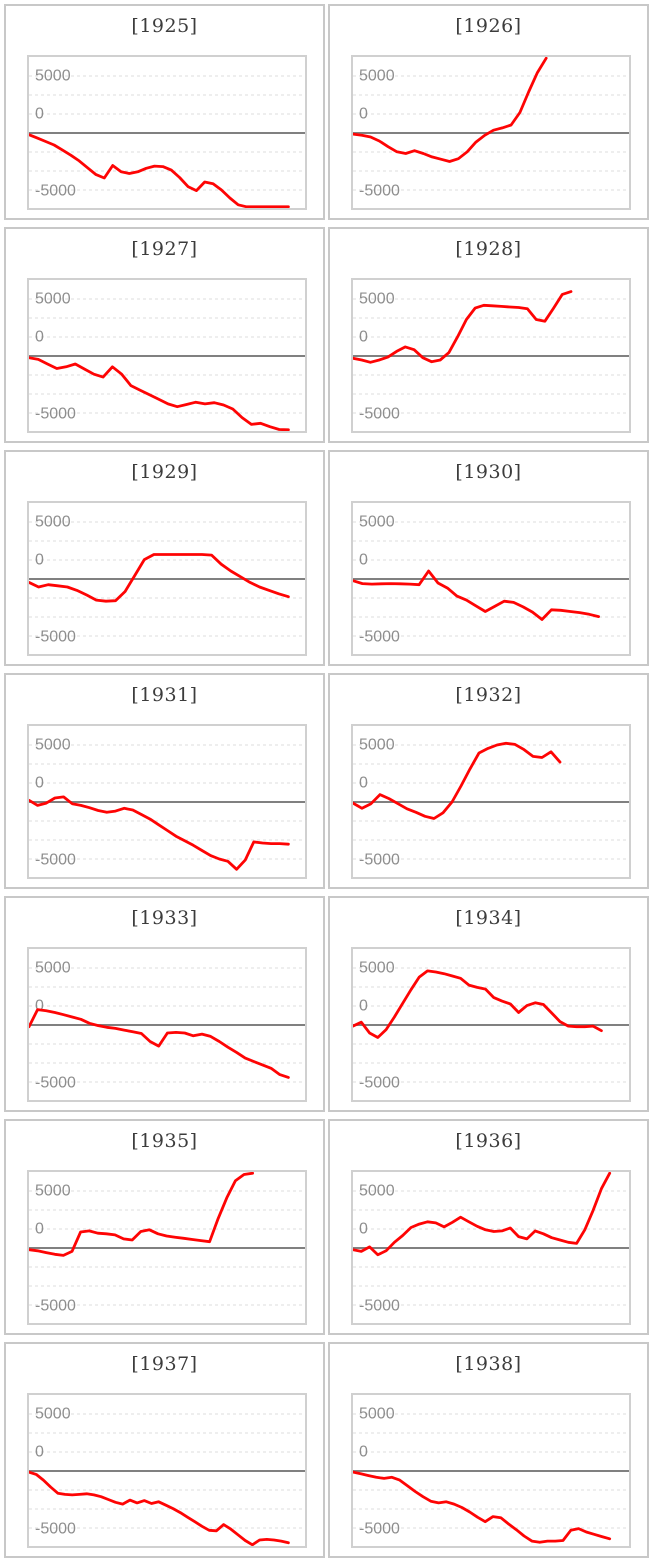 This screenshot has width=655, height=1560. I want to click on chart-tile-1932: [1932] 5000 0 -5000, so click(488, 781).